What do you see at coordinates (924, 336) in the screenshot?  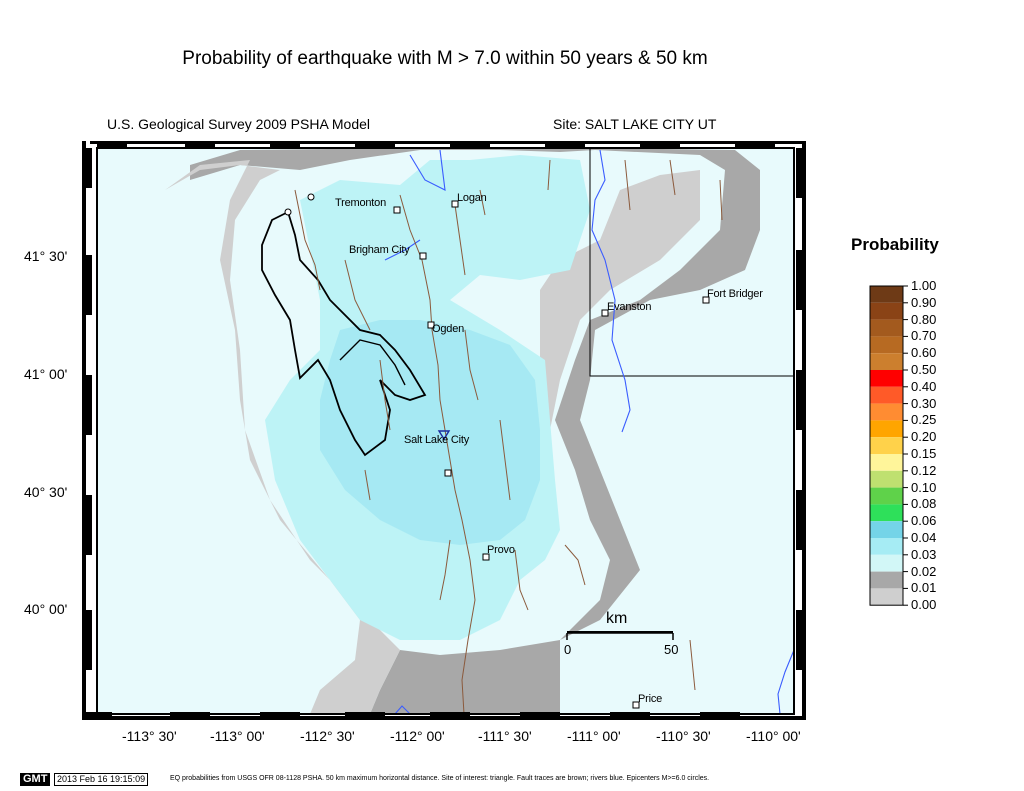 I see `legend-label: 0.70` at bounding box center [924, 336].